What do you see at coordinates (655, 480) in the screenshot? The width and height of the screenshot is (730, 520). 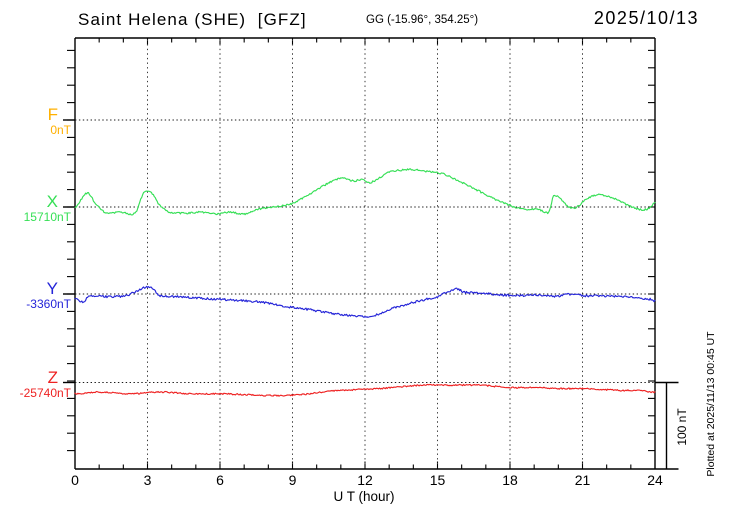 I see `x-tick-label-24: 24` at bounding box center [655, 480].